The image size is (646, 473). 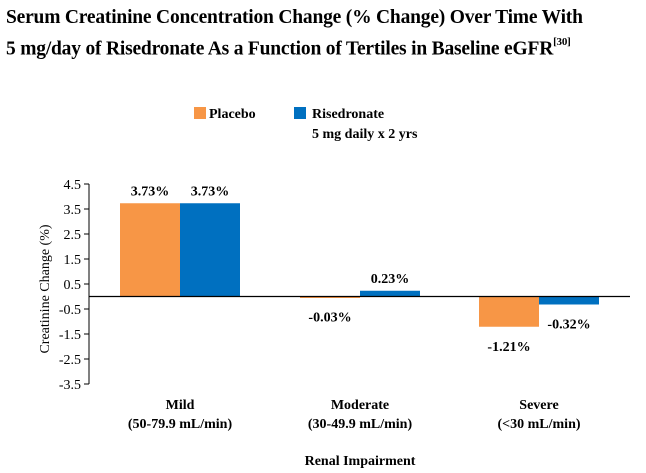 I want to click on y-axis-ticks: 4.5 3.5 2.5 1.5 0.5 -0.5 -1.5 -2.5 -3.5, so click(x=74, y=285).